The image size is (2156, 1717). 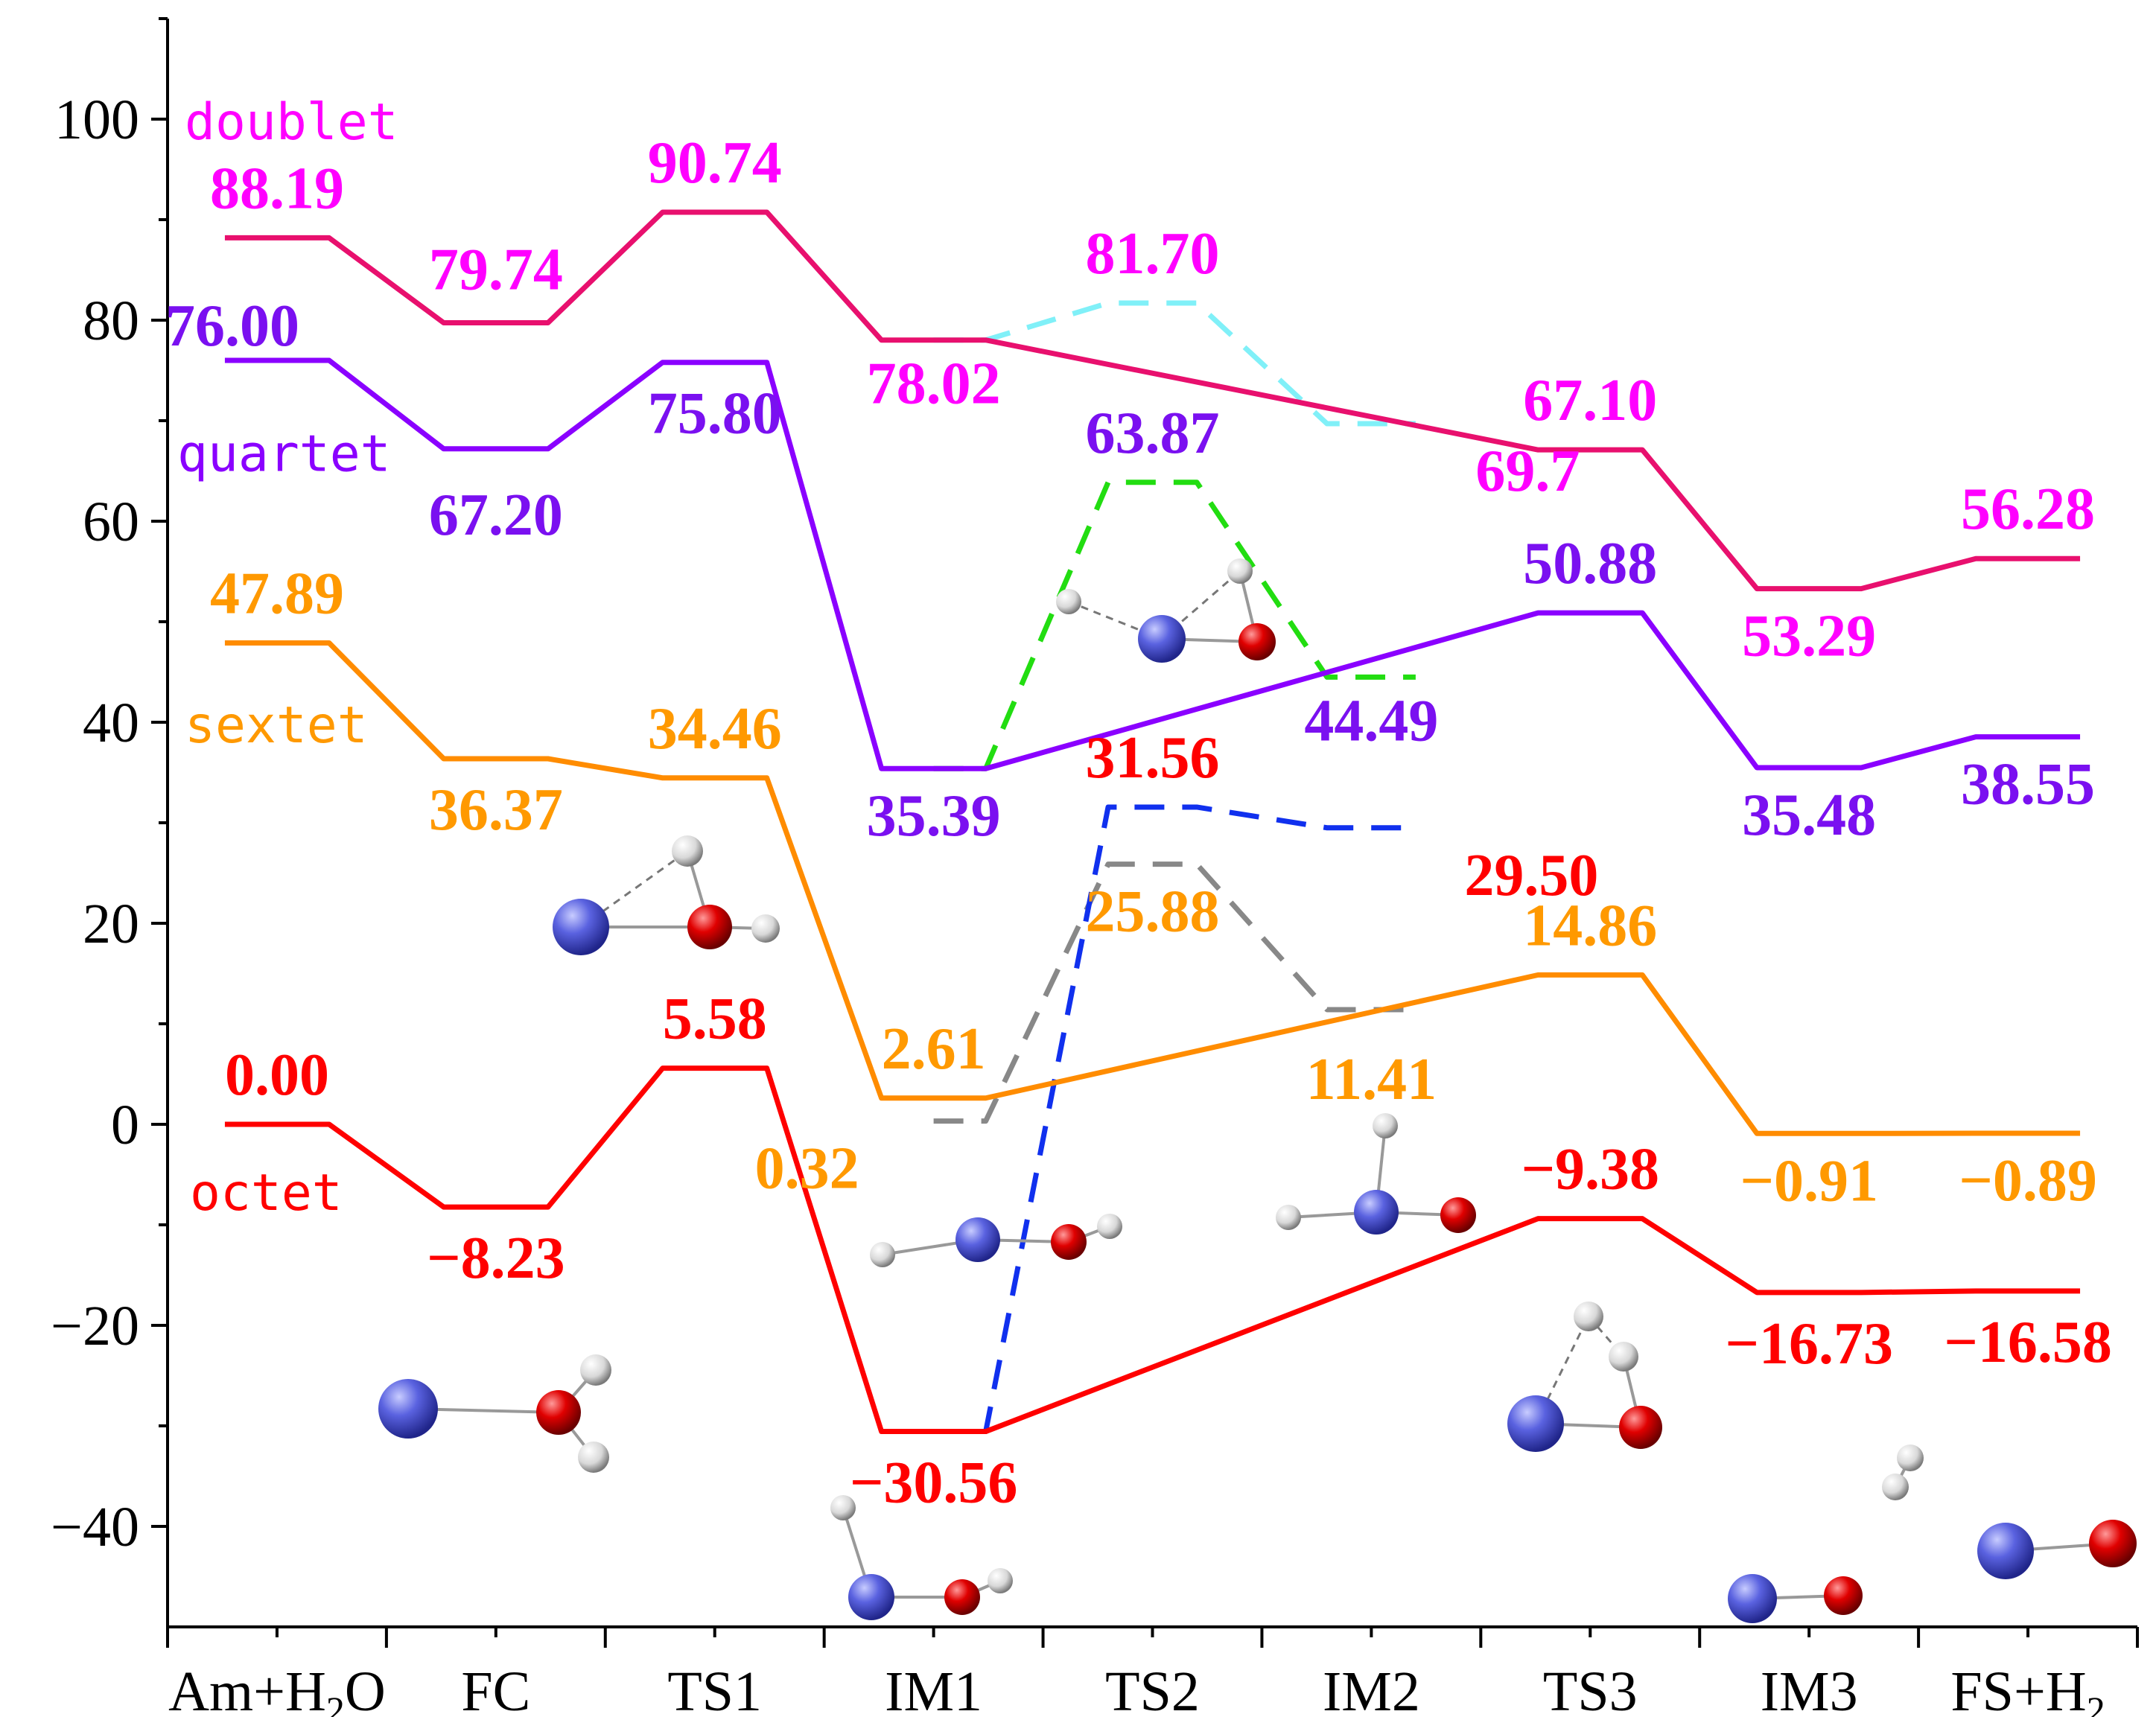 I want to click on data-label-doublet: 88.19, so click(x=277, y=188).